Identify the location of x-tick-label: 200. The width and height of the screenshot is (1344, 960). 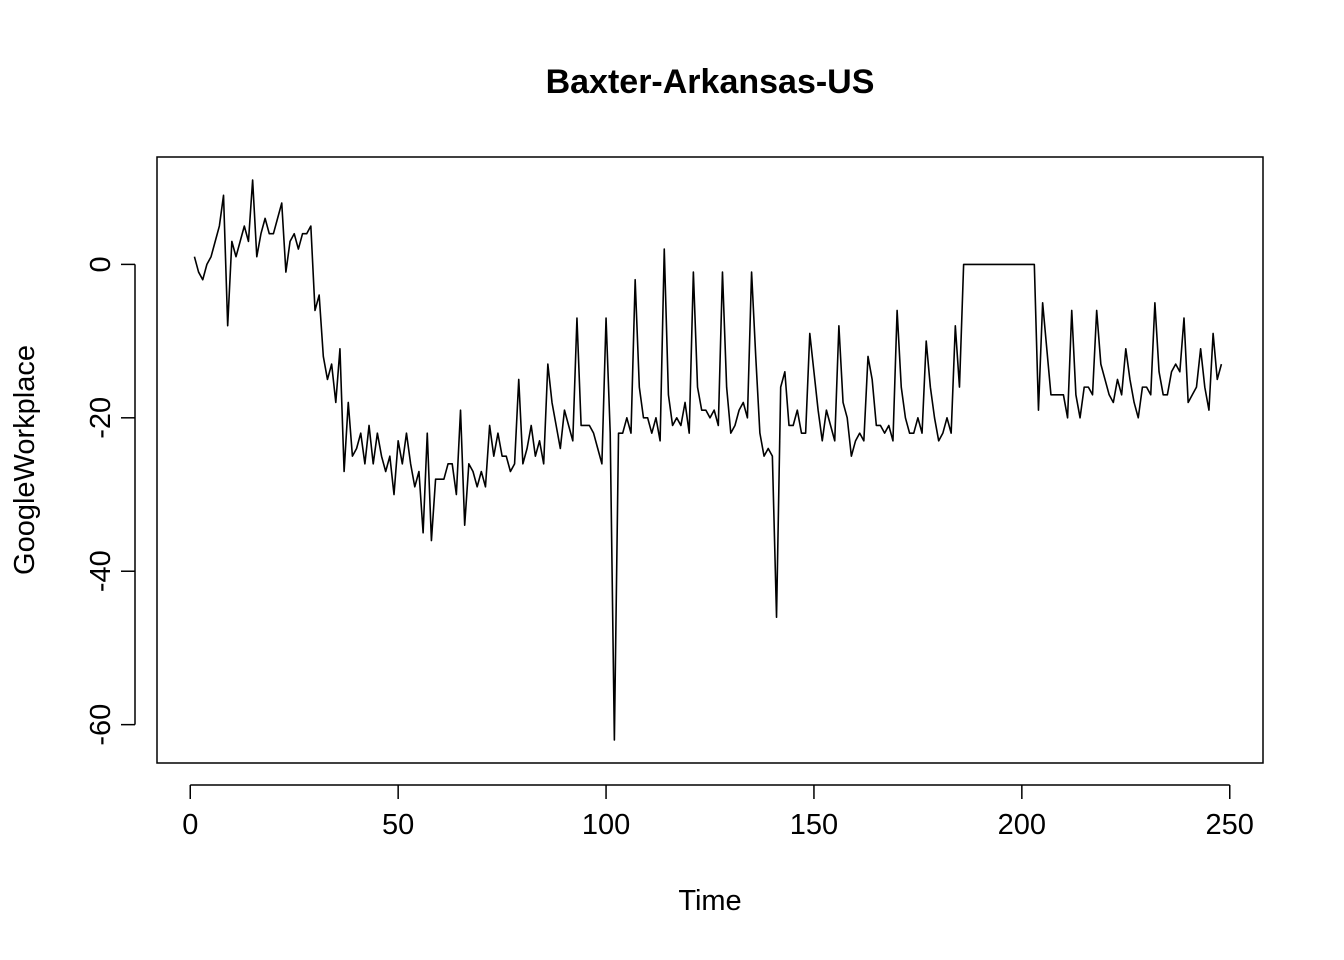
(1022, 825).